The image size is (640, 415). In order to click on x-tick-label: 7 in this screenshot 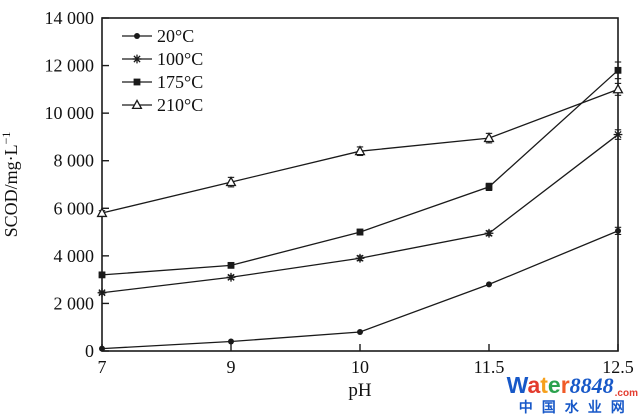, I will do `click(102, 367)`.